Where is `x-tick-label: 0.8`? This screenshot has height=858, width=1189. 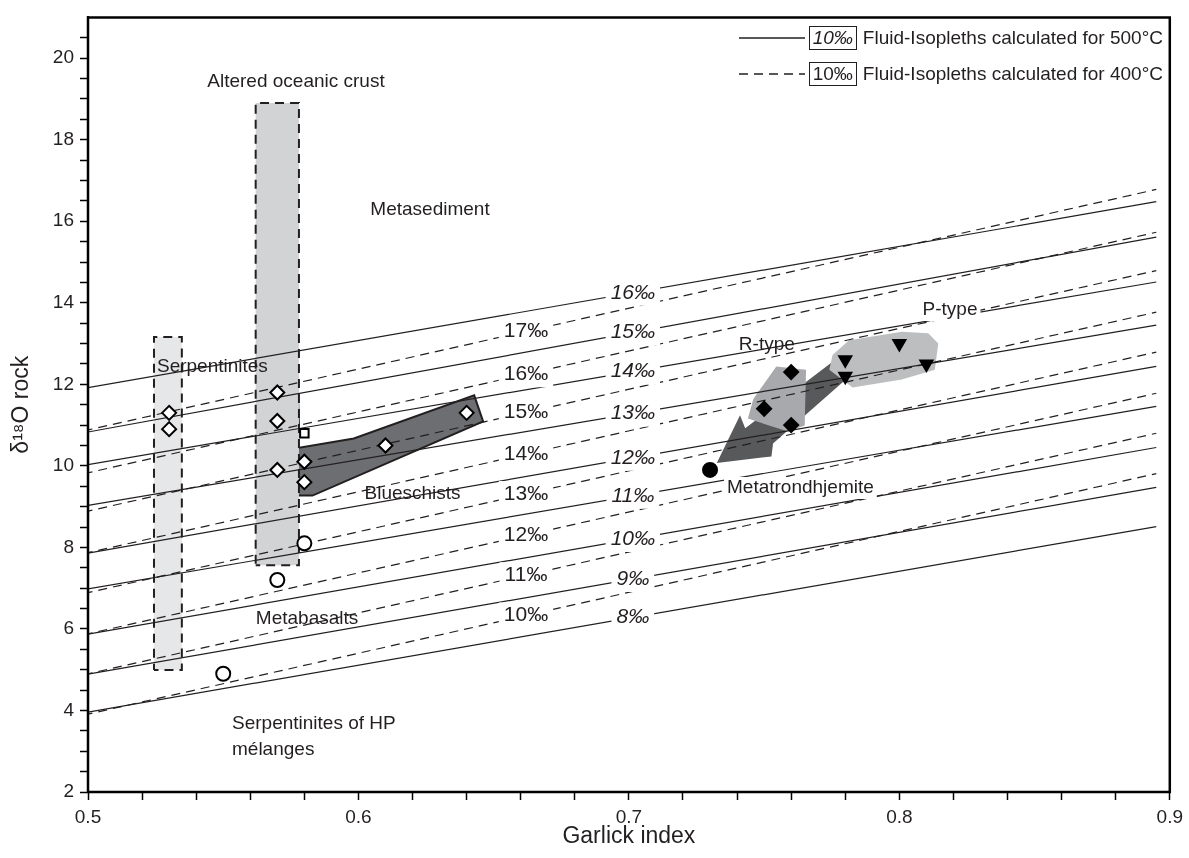
x-tick-label: 0.8 is located at coordinates (899, 816).